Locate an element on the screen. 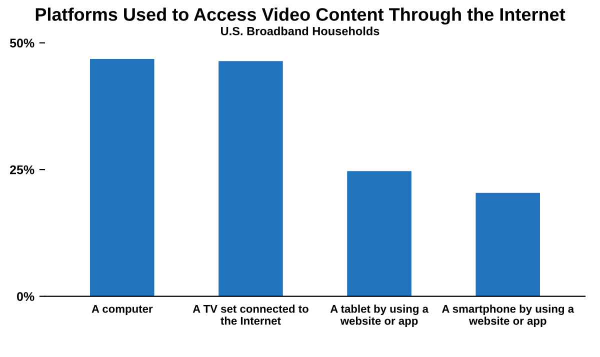  x-tick-label: A TV set connected to the Internet is located at coordinates (250, 314).